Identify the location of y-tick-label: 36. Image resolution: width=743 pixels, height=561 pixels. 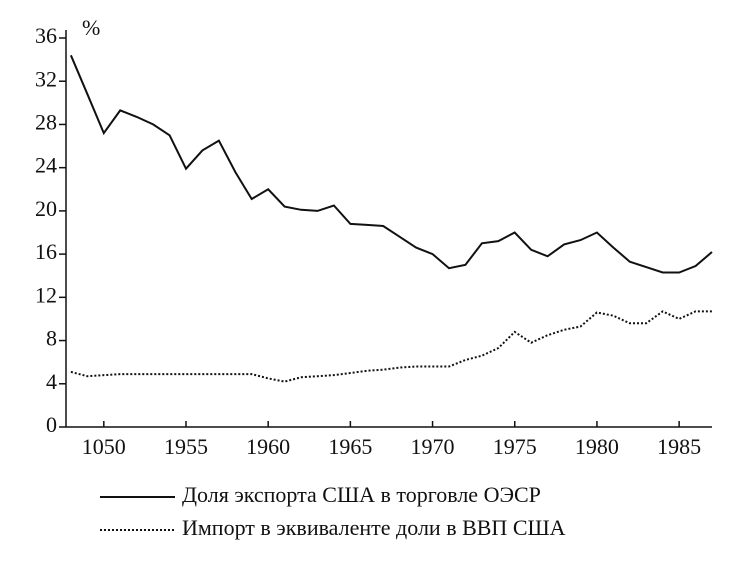
(46, 35).